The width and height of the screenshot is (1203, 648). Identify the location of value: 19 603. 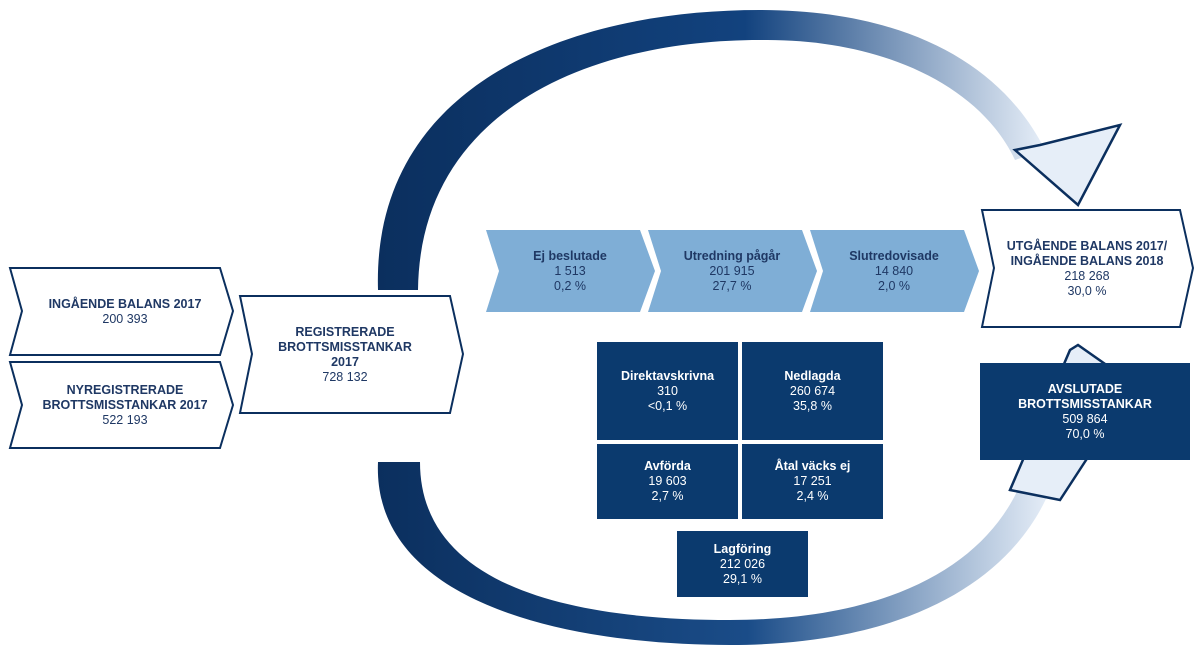
(667, 481).